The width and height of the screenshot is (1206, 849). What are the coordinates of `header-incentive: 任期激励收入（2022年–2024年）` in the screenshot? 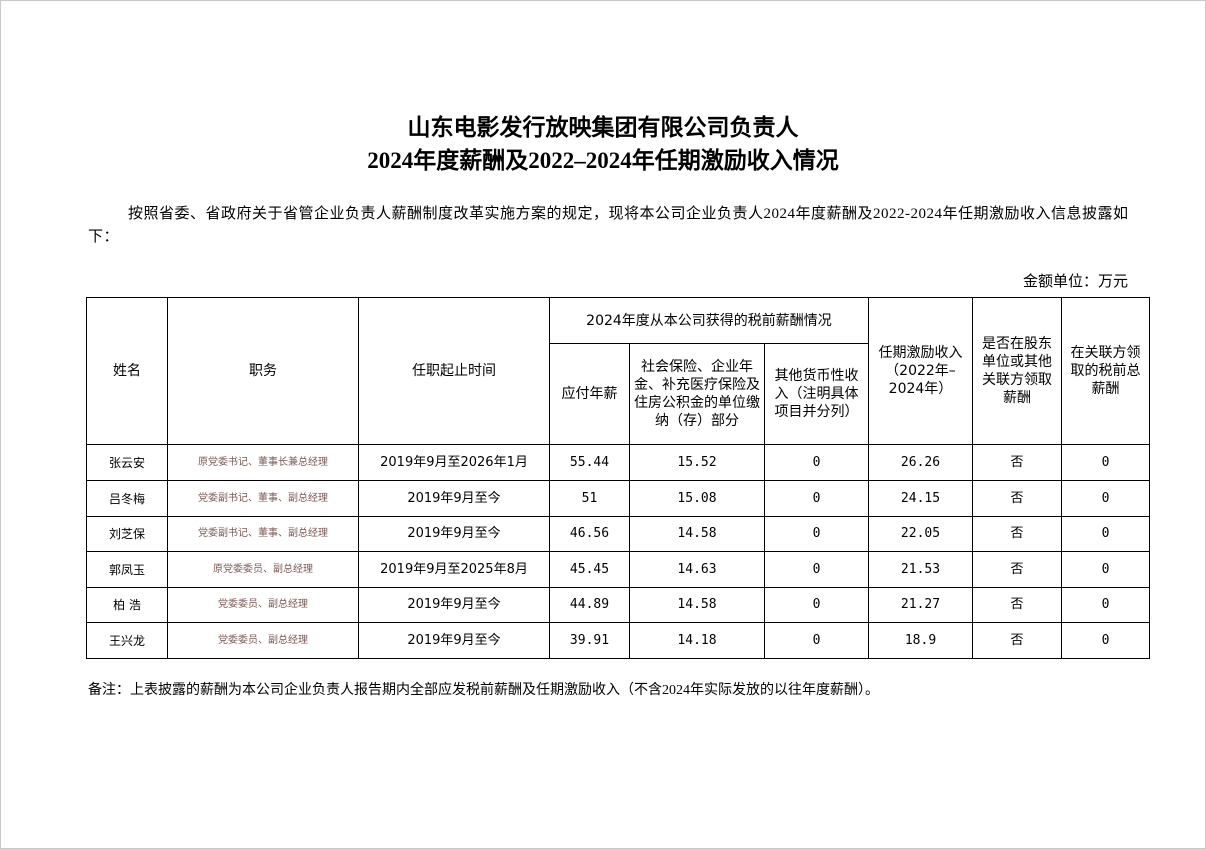 It's located at (920, 371).